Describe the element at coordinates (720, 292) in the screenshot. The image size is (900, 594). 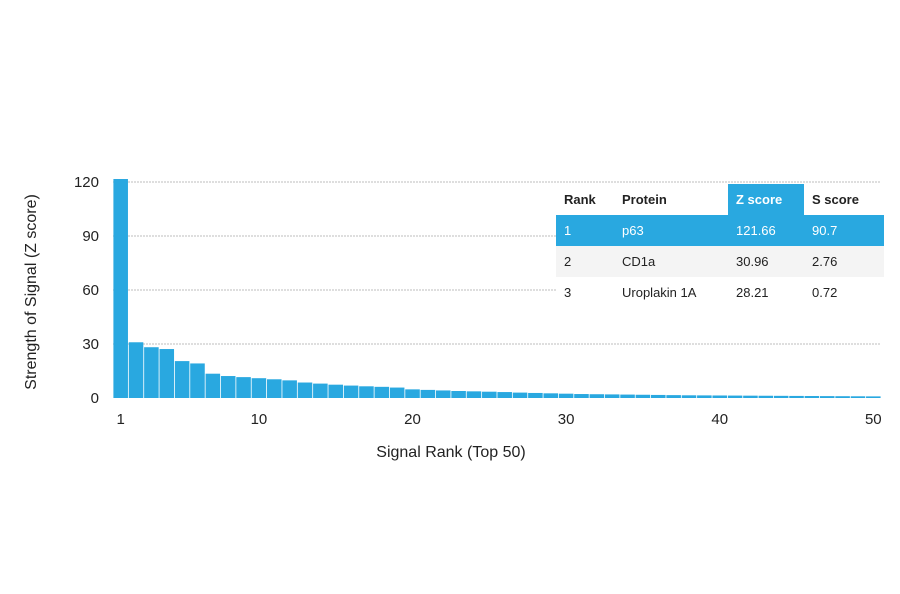
I see `table-row: 3 Uroplakin 1A 28.21 0.72` at that location.